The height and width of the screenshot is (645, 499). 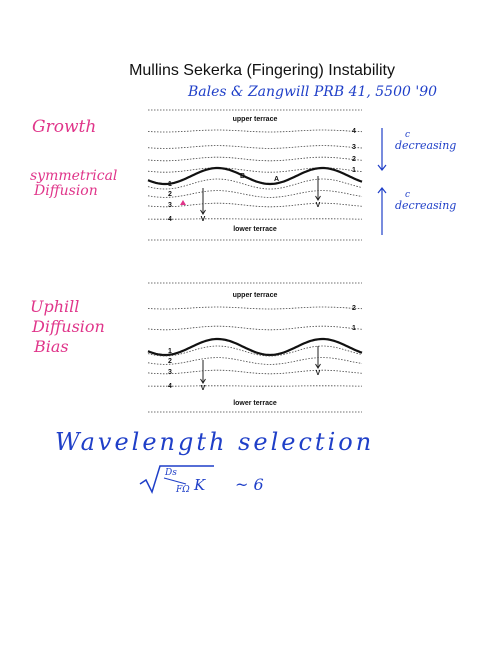 What do you see at coordinates (182, 490) in the screenshot?
I see `denominator: FΩ` at bounding box center [182, 490].